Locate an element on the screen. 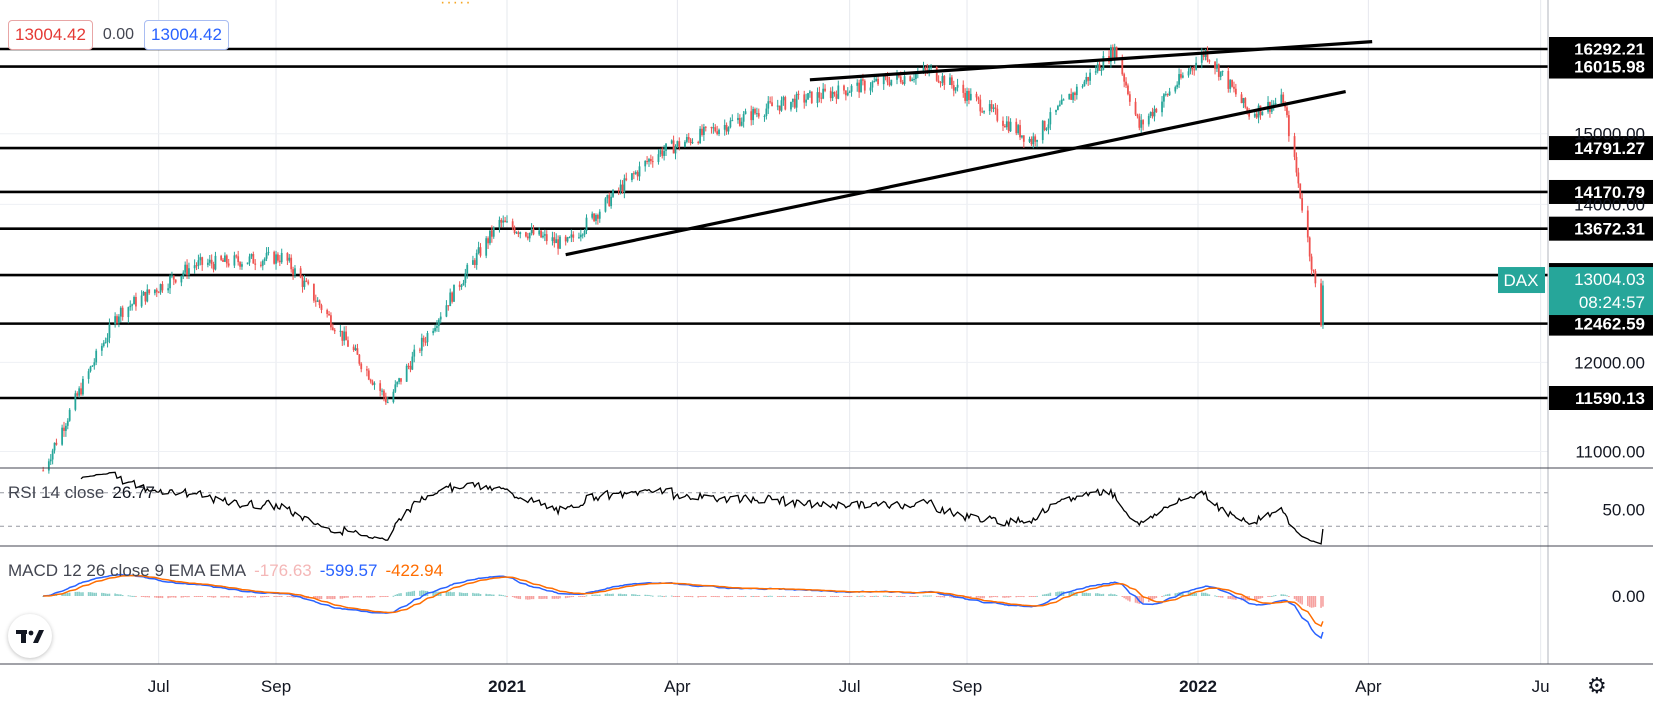 This screenshot has height=702, width=1653. tradingview-logo-icon is located at coordinates (30, 636).